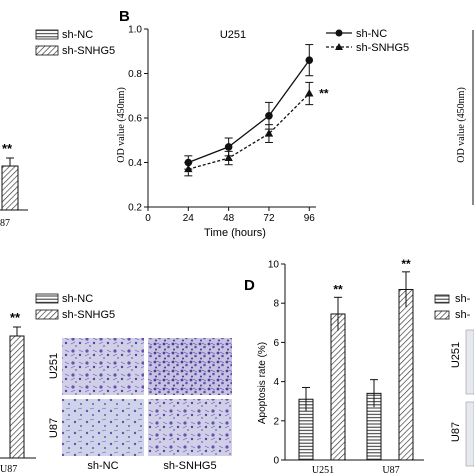  Describe the element at coordinates (189, 218) in the screenshot. I see `line-x-tick-label: 24` at that location.